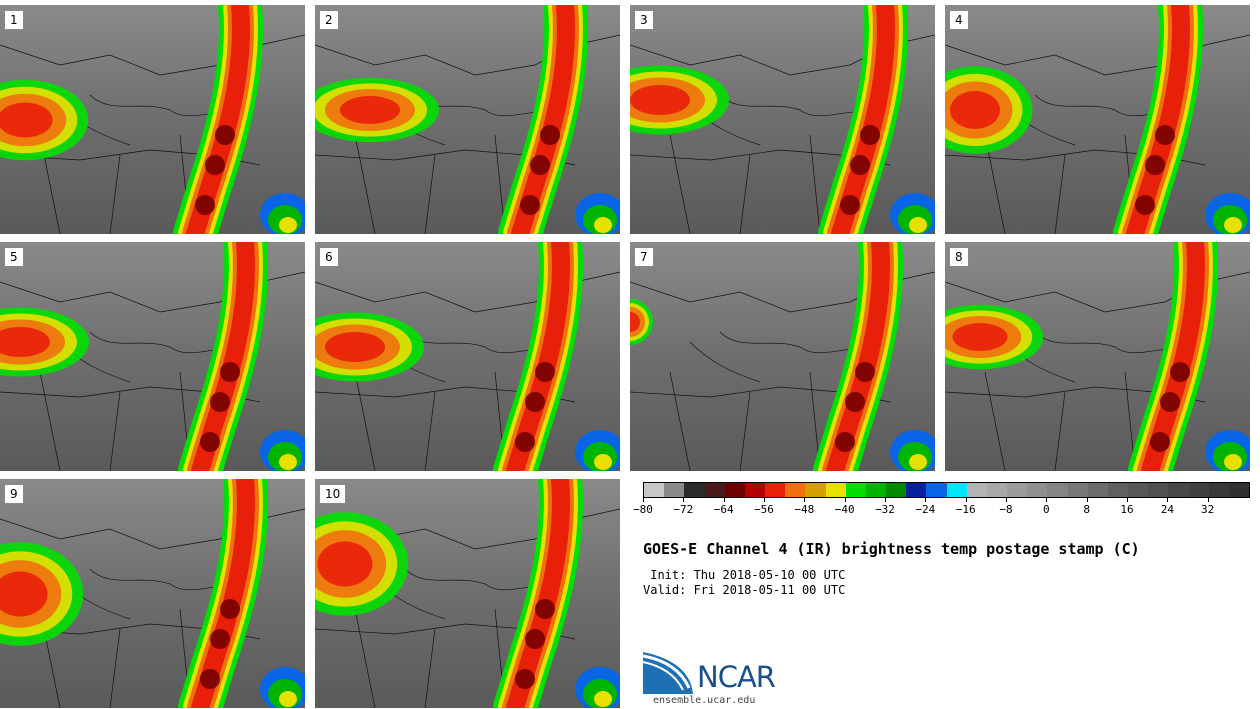 This screenshot has width=1260, height=709. I want to click on panel-member-2: 2, so click(467, 119).